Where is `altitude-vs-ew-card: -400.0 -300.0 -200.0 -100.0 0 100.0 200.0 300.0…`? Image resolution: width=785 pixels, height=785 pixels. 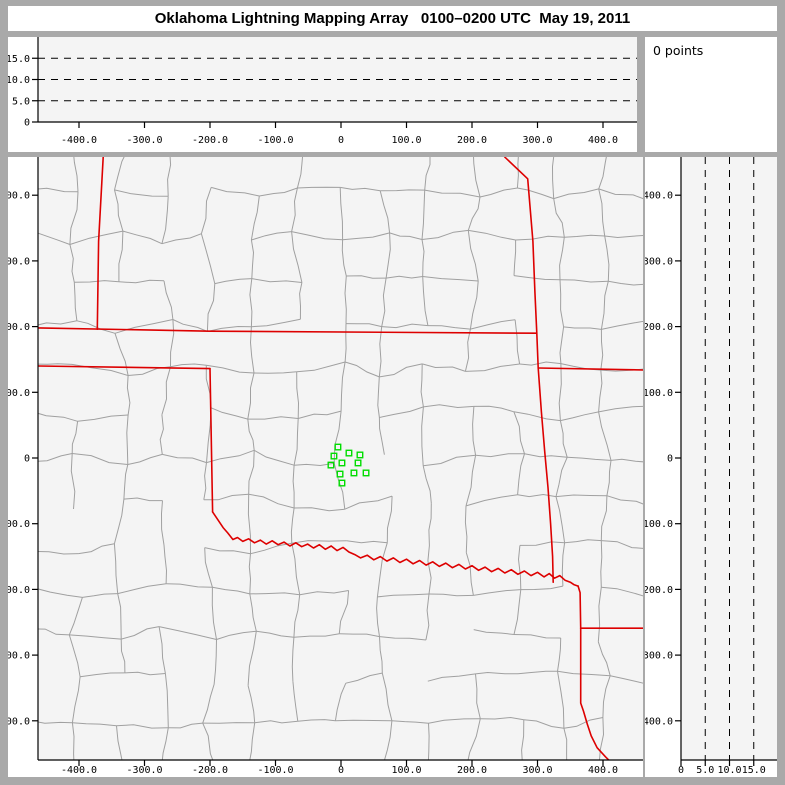
altitude-vs-ew-card: -400.0 -300.0 -200.0 -100.0 0 100.0 200.0 300.0… is located at coordinates (322, 94).